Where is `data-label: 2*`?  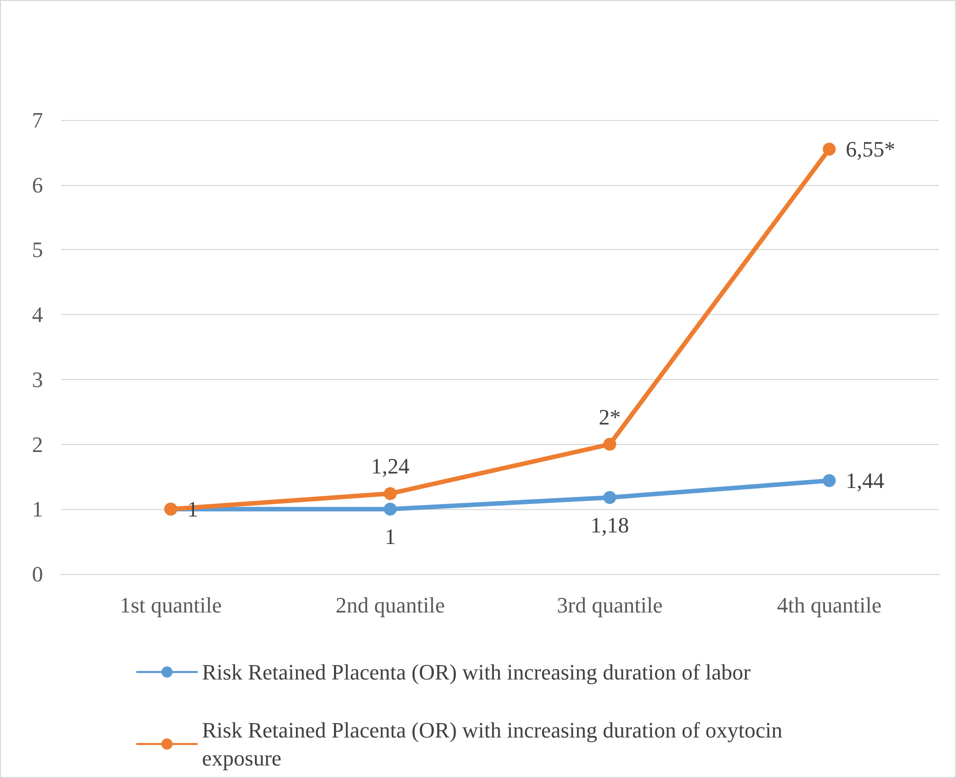
data-label: 2* is located at coordinates (609, 417).